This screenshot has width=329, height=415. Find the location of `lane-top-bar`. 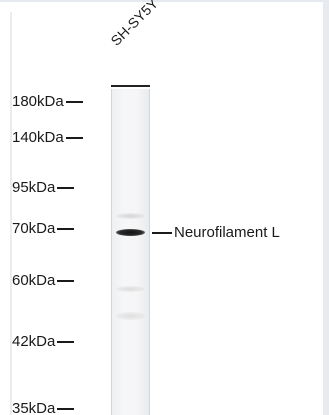

lane-top-bar is located at coordinates (130, 86).